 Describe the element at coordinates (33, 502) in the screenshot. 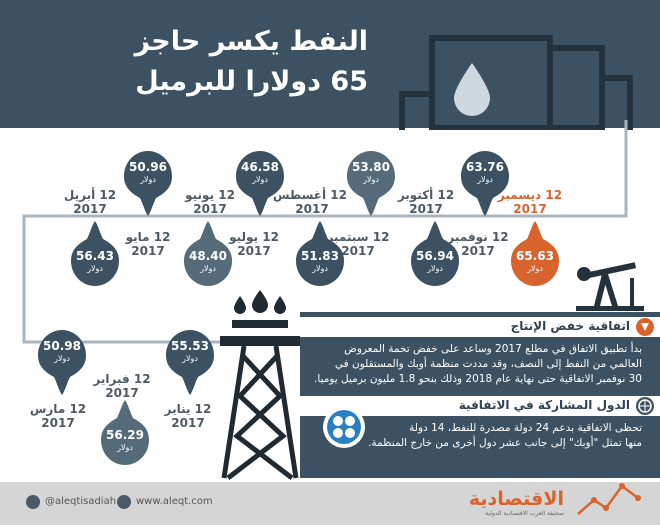

I see `twitter-icon` at that location.